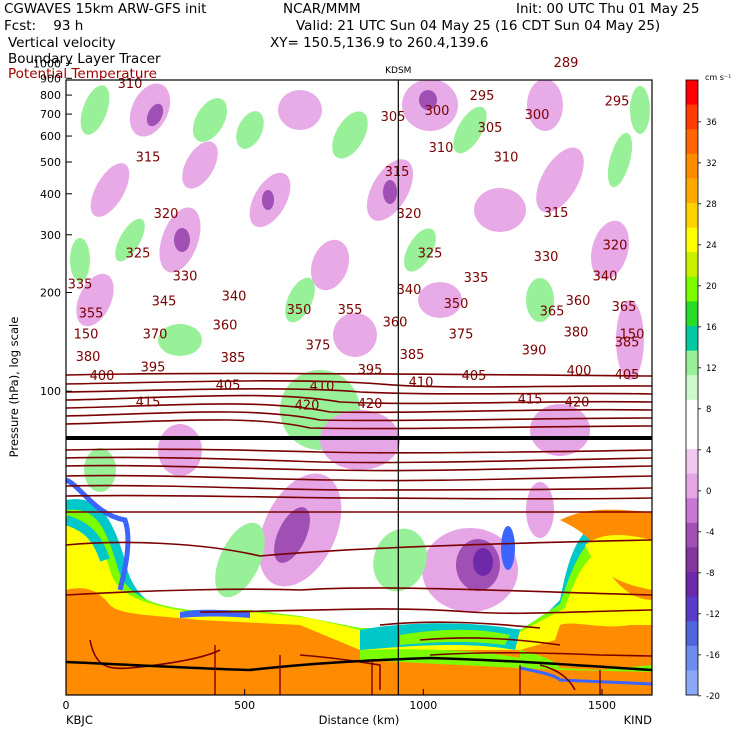  What do you see at coordinates (82, 74) in the screenshot?
I see `field-potential-temperature: Potential Temperature` at bounding box center [82, 74].